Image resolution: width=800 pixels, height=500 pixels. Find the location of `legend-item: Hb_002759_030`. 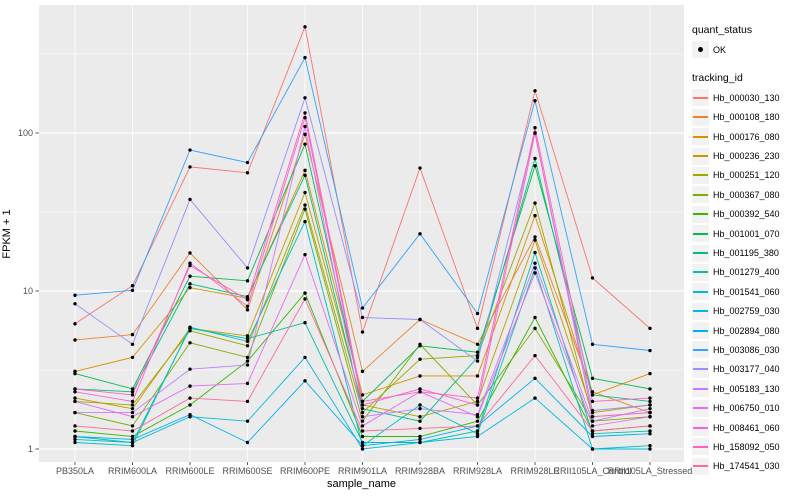

legend-item: Hb_002759_030 is located at coordinates (745, 311).